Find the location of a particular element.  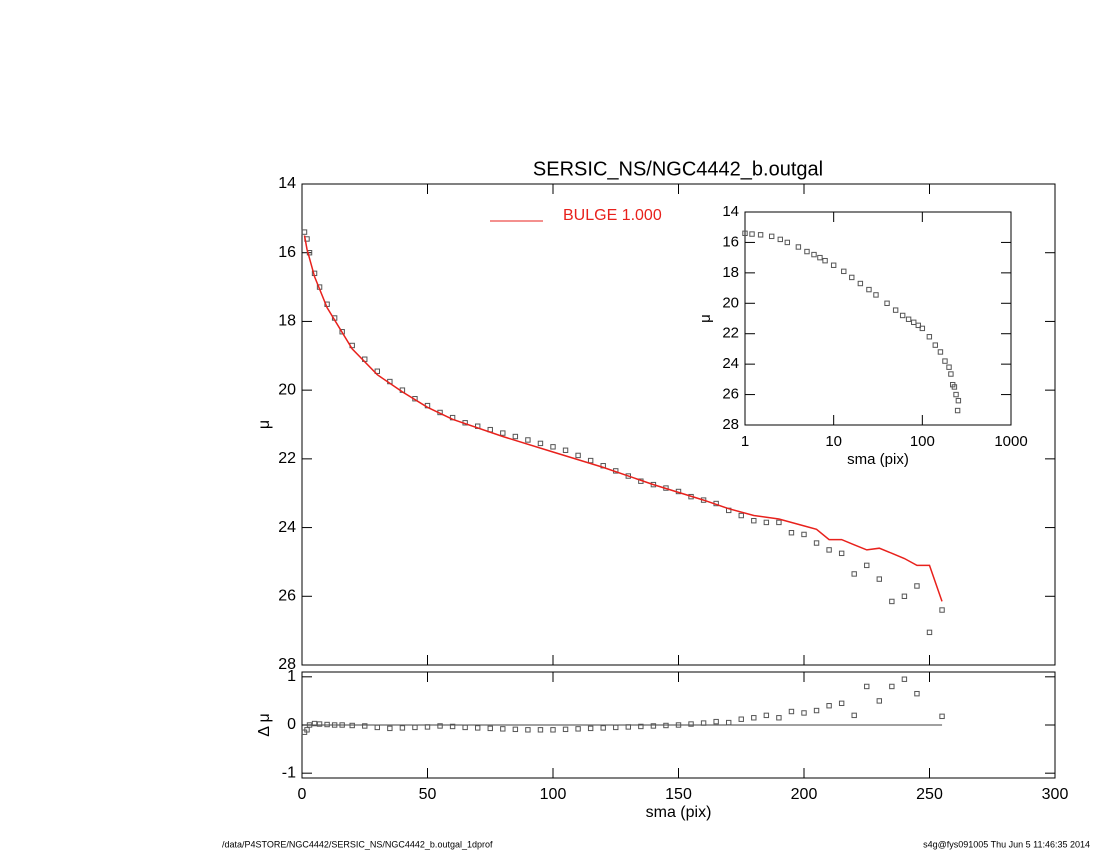

y-tick-label: 18 is located at coordinates (287, 321).